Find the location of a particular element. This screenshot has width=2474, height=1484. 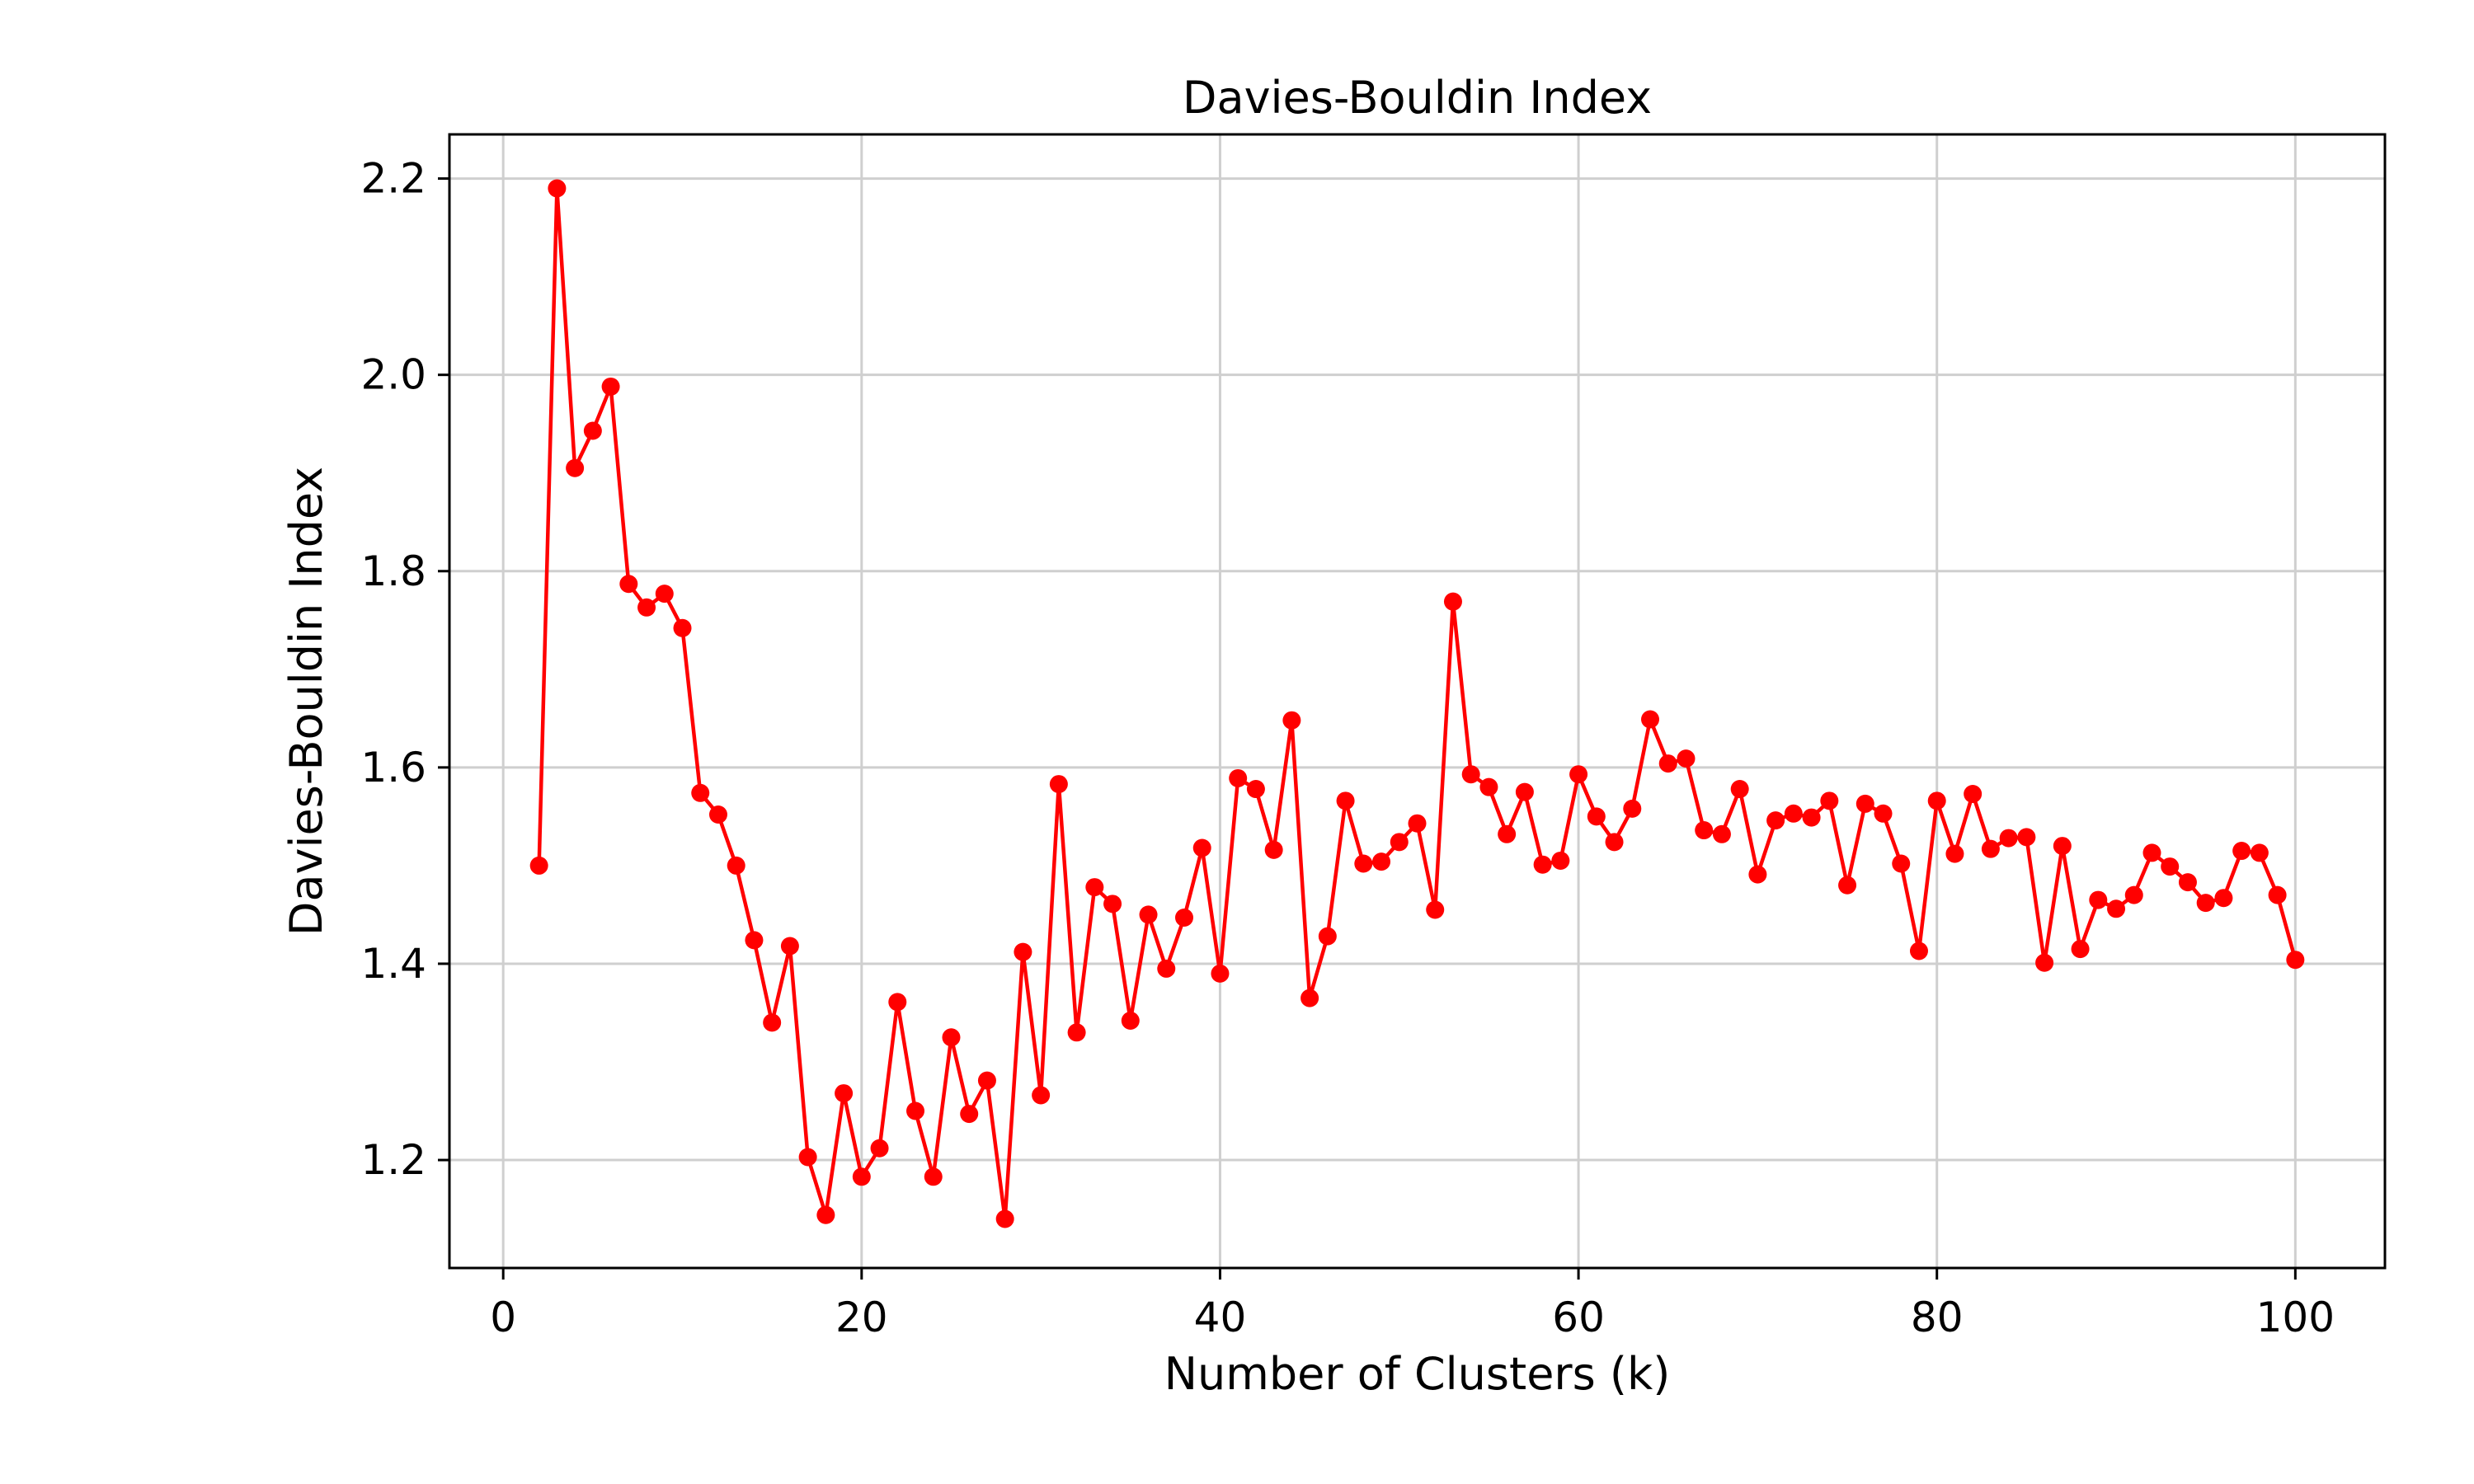

x-tick-label: 20 is located at coordinates (861, 1317).